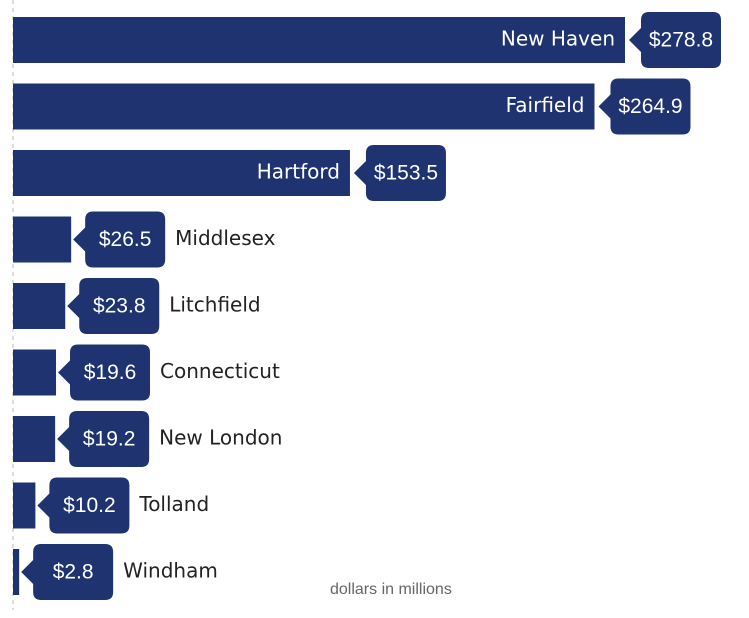 The height and width of the screenshot is (618, 749). Describe the element at coordinates (214, 305) in the screenshot. I see `category-label: Litchfield` at that location.